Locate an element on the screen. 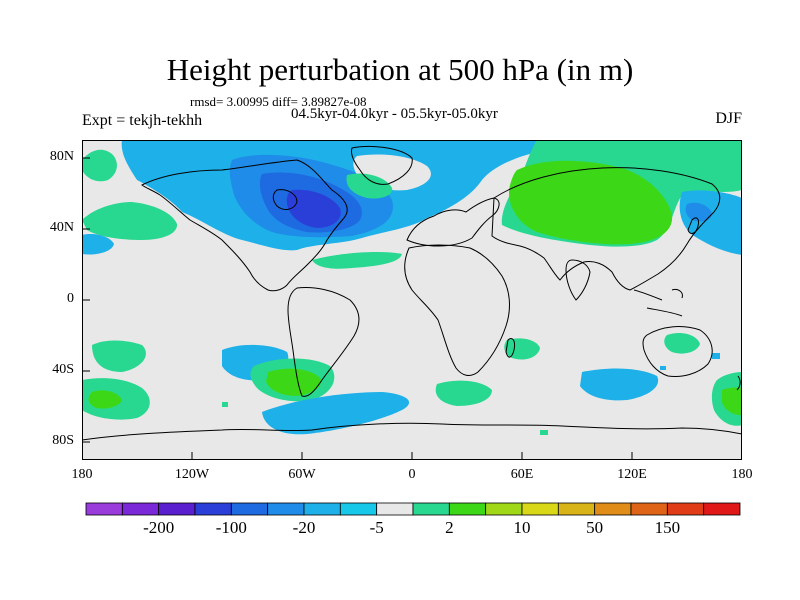  colorbar-label: -100 is located at coordinates (231, 527).